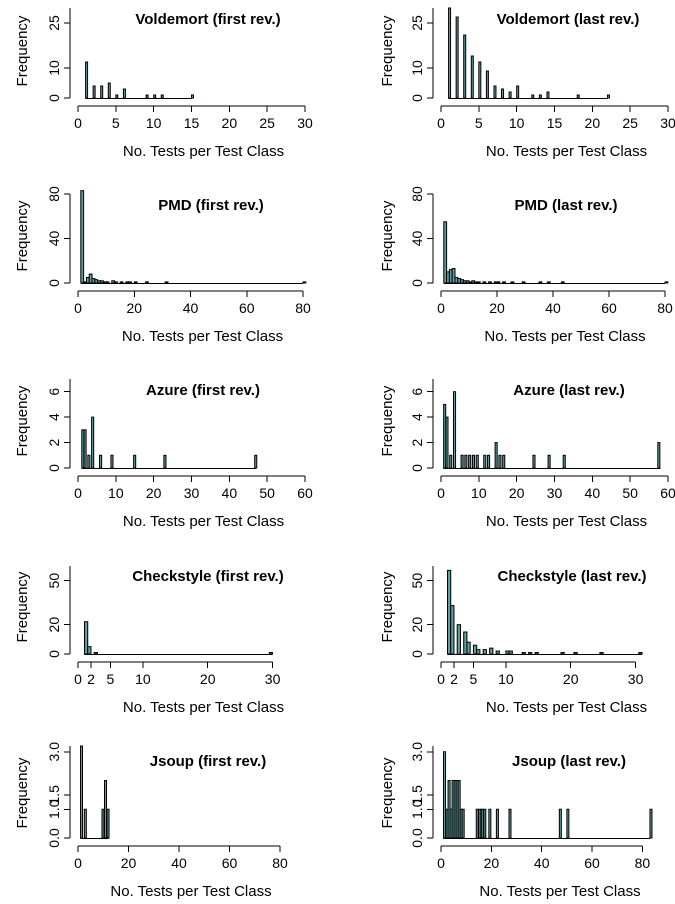  Describe the element at coordinates (542, 863) in the screenshot. I see `x-tick-label: 40` at that location.